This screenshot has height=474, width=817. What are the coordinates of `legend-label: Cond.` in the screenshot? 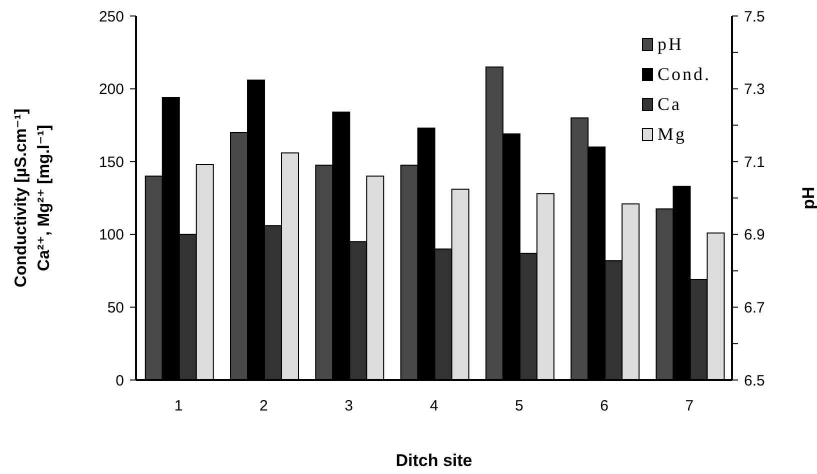 It's located at (684, 74).